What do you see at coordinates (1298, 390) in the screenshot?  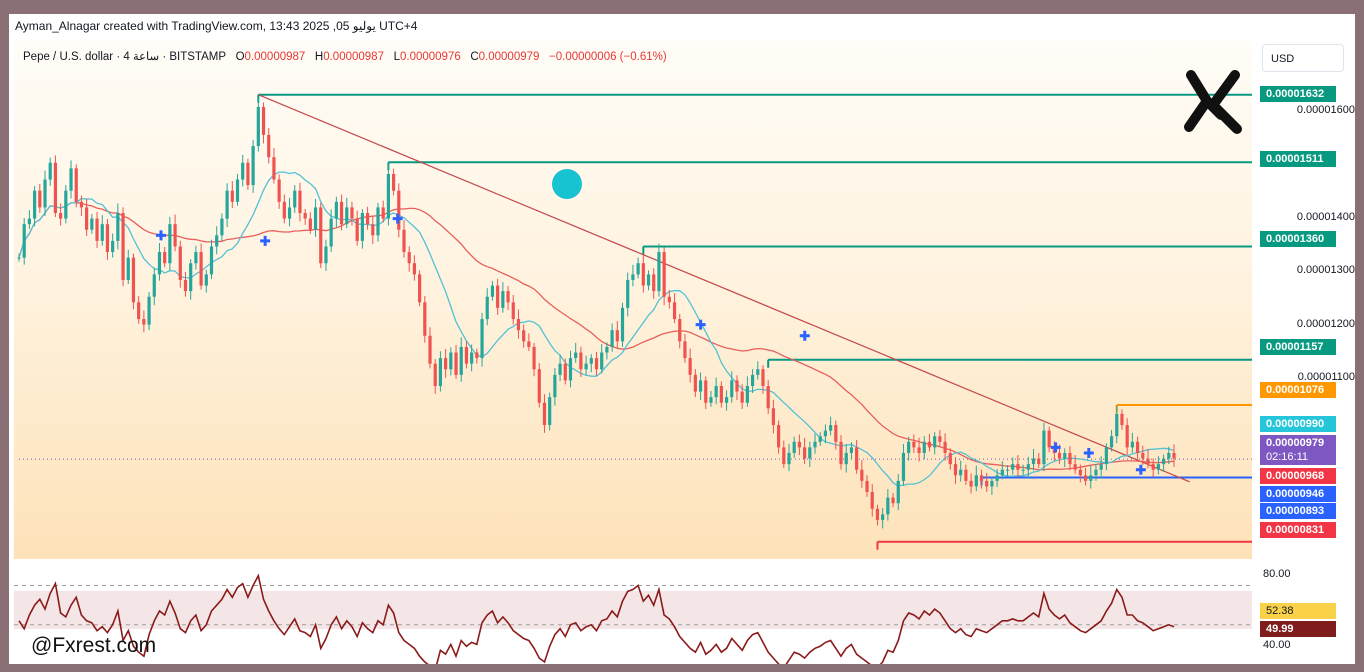 I see `price-tag: 0.00001076` at bounding box center [1298, 390].